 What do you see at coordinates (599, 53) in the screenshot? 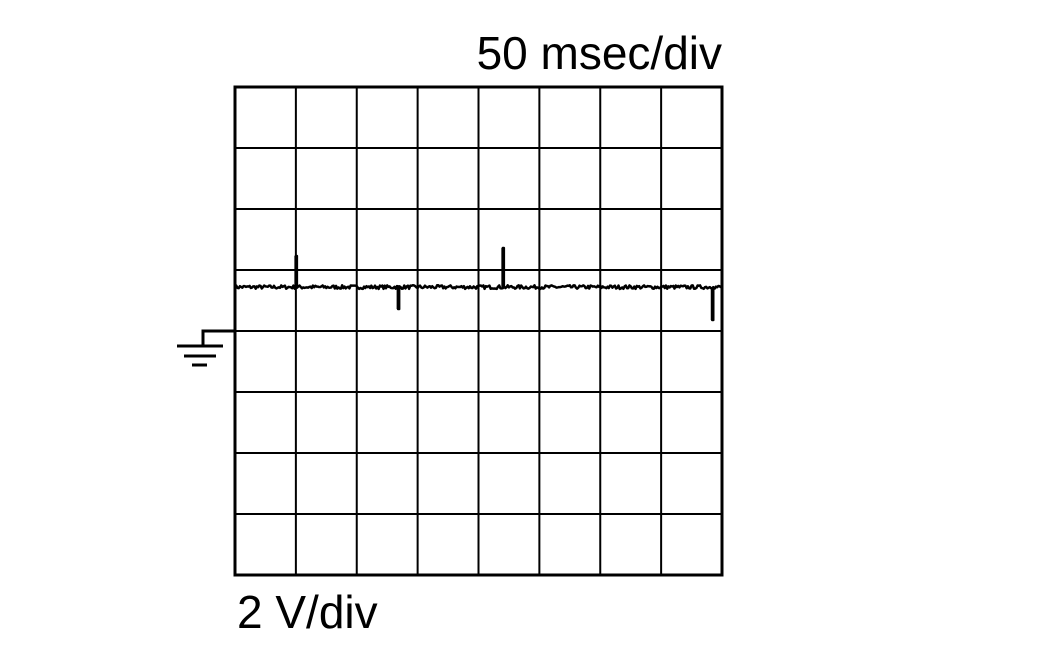
I see `time-scale-label: 50 msec/div` at bounding box center [599, 53].